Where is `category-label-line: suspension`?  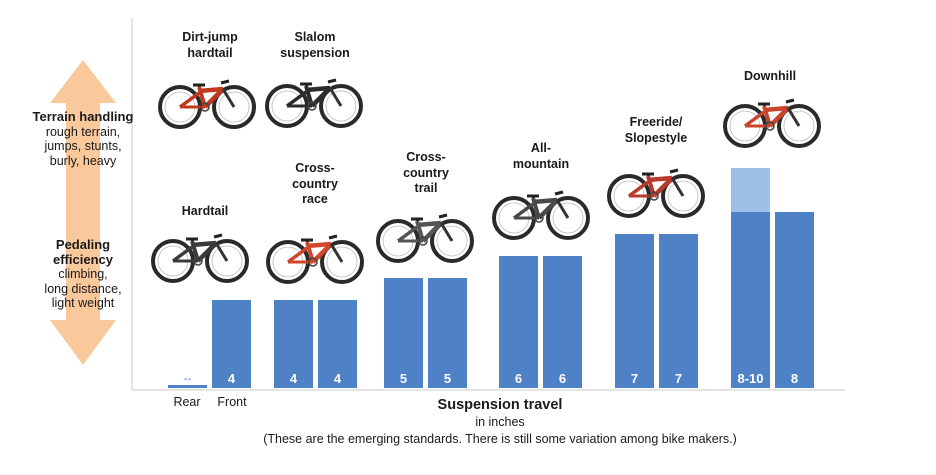
category-label-line: suspension is located at coordinates (315, 52).